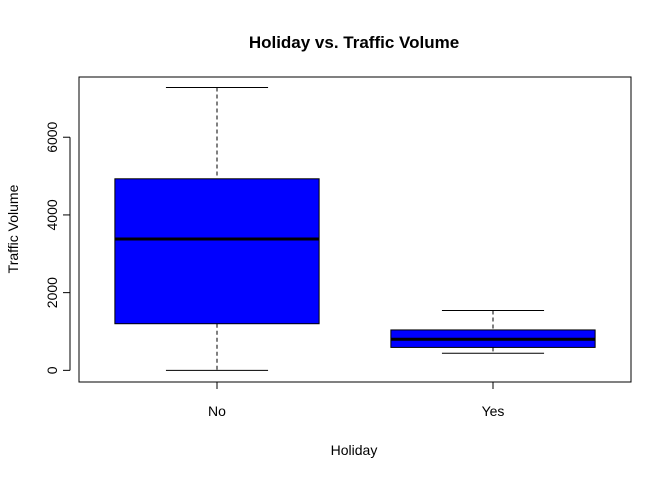 This screenshot has width=672, height=480. Describe the element at coordinates (354, 42) in the screenshot. I see `chart-title: Holiday vs. Traffic Volume` at that location.